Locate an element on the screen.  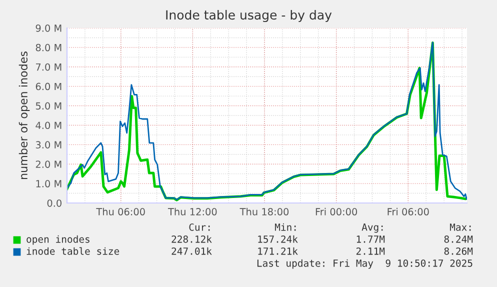
text: 8.26M is located at coordinates (458, 251).